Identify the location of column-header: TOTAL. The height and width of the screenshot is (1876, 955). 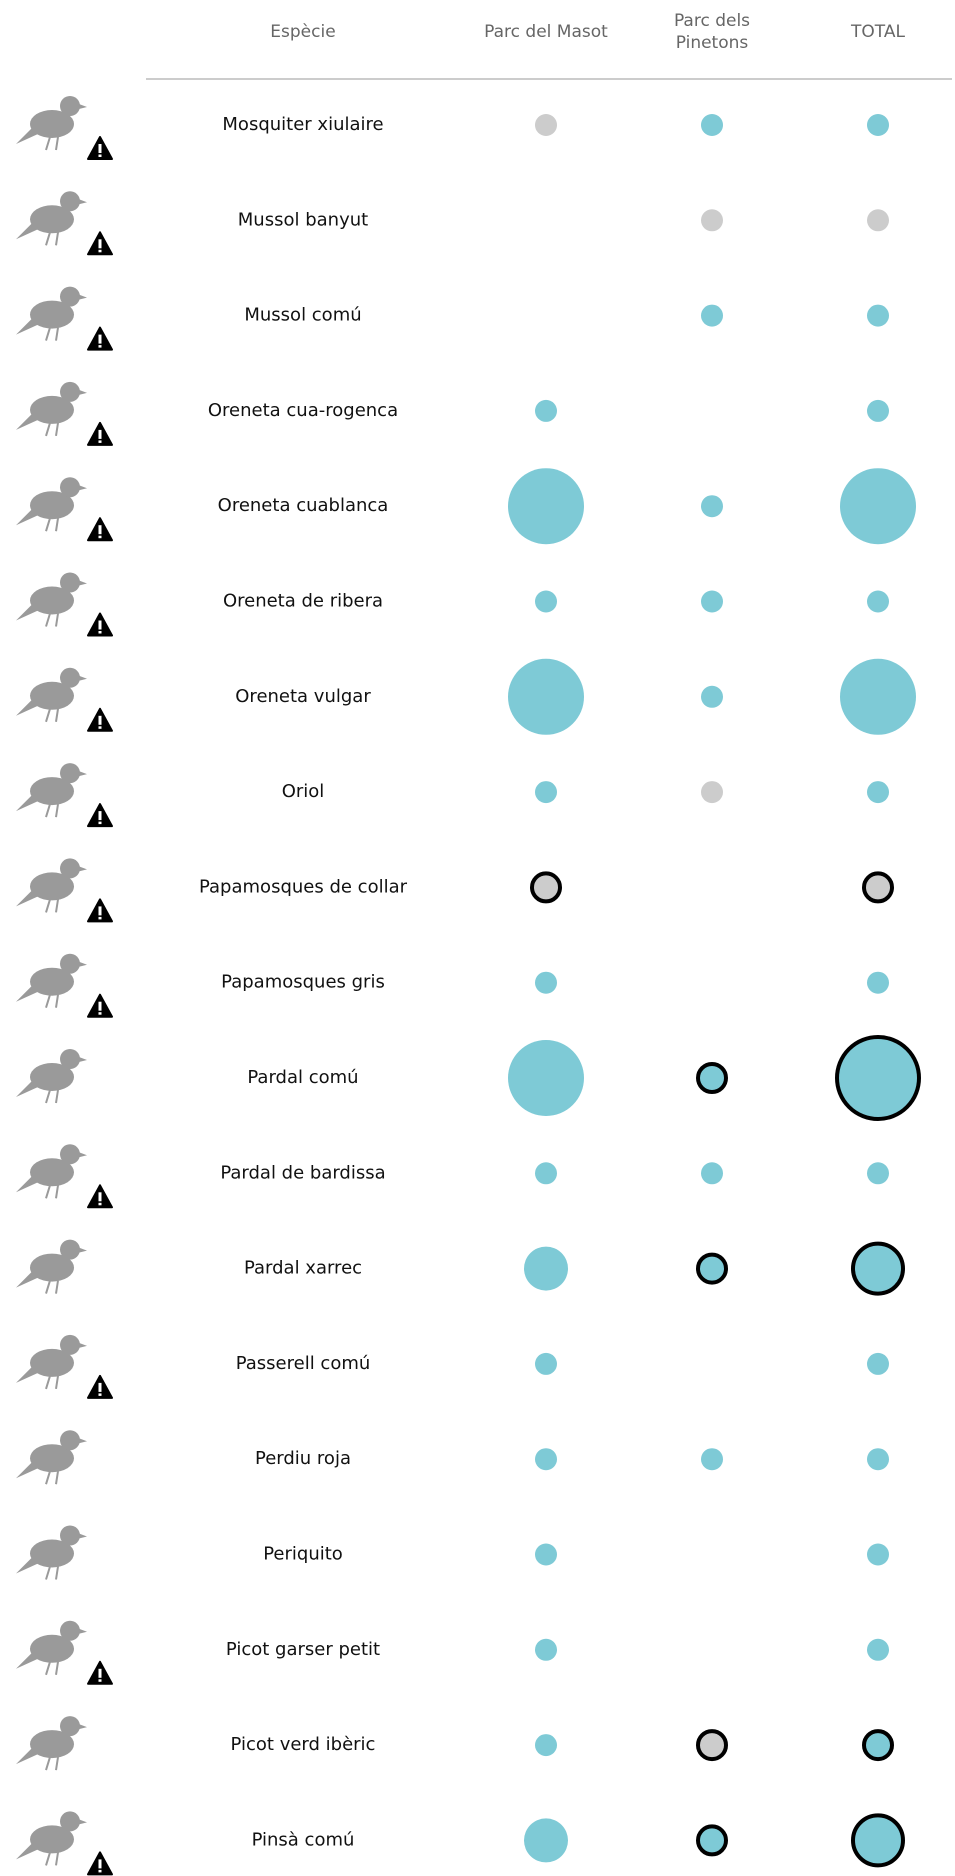
(877, 32).